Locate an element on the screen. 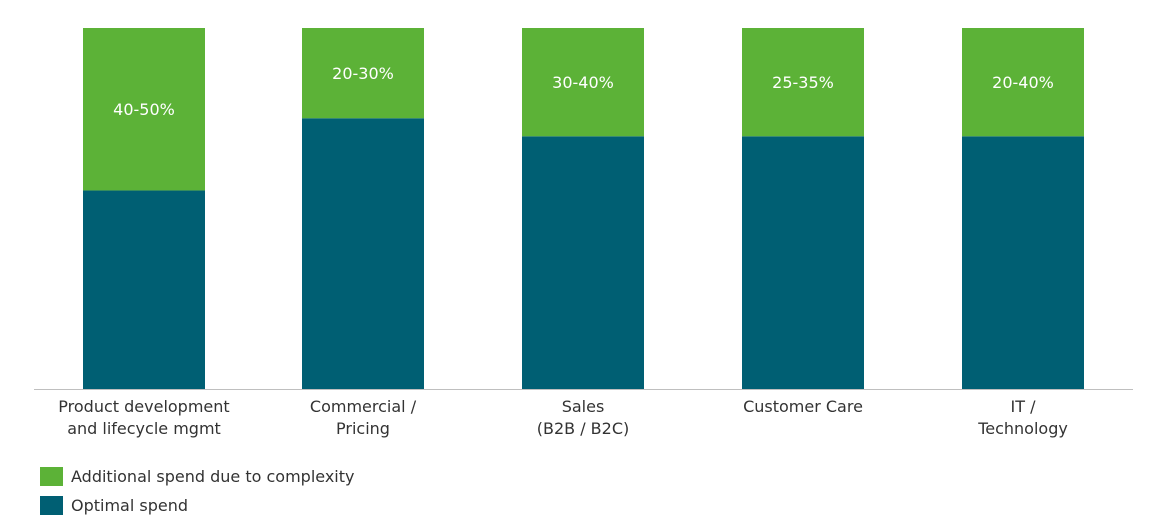 The width and height of the screenshot is (1153, 532). data-labels-layer: 40-50% 20-30% 30-40% 25-35% 20-40% is located at coordinates (583, 91).